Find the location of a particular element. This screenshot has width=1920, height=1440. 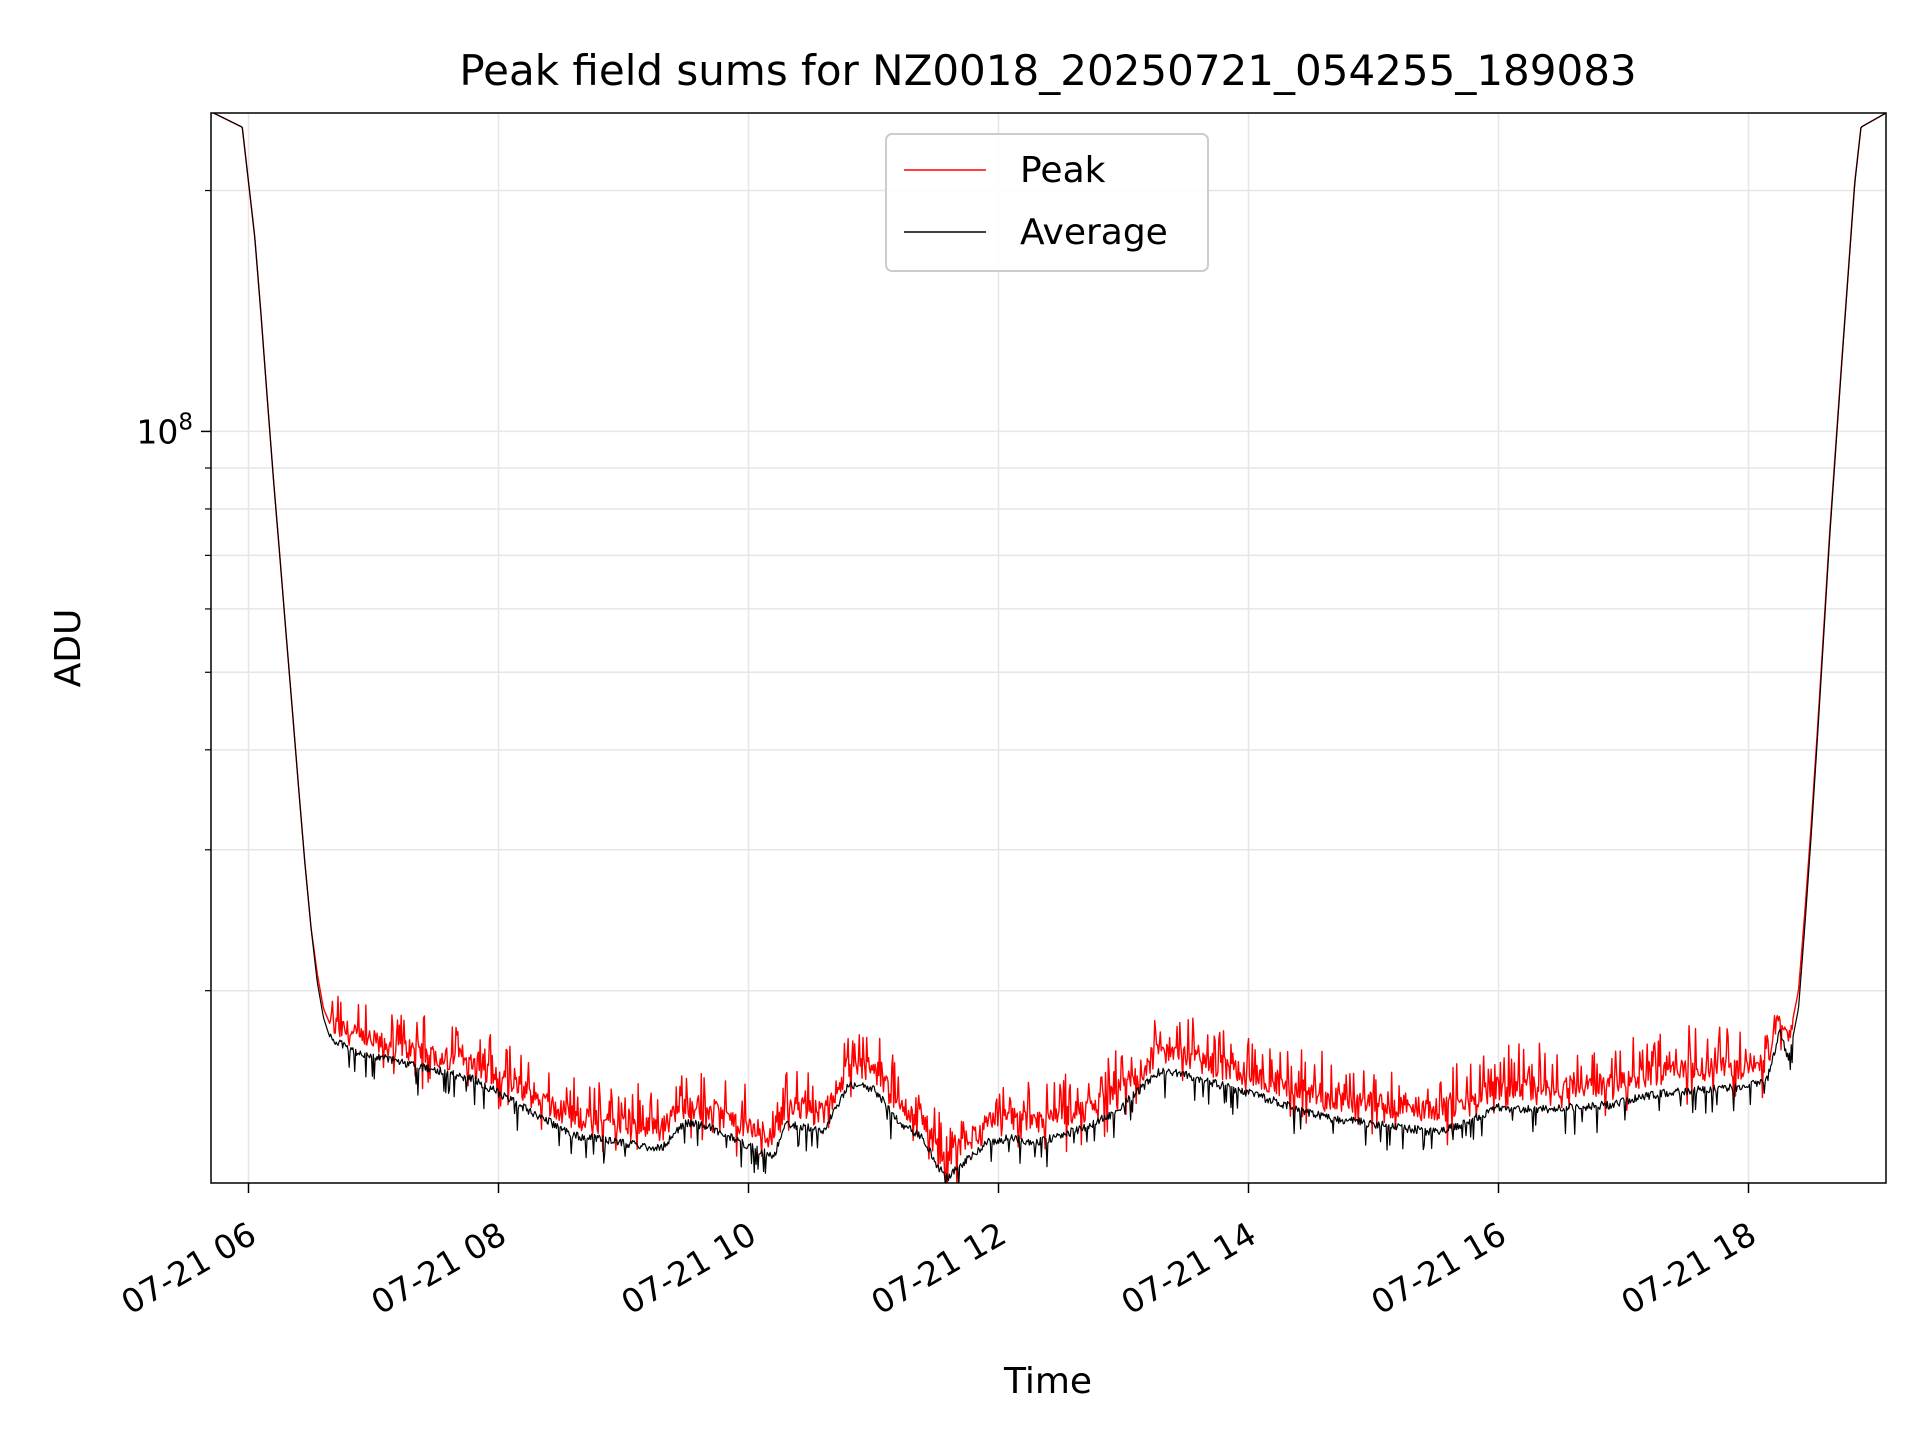

legend-label-peak: Peak is located at coordinates (1063, 170).